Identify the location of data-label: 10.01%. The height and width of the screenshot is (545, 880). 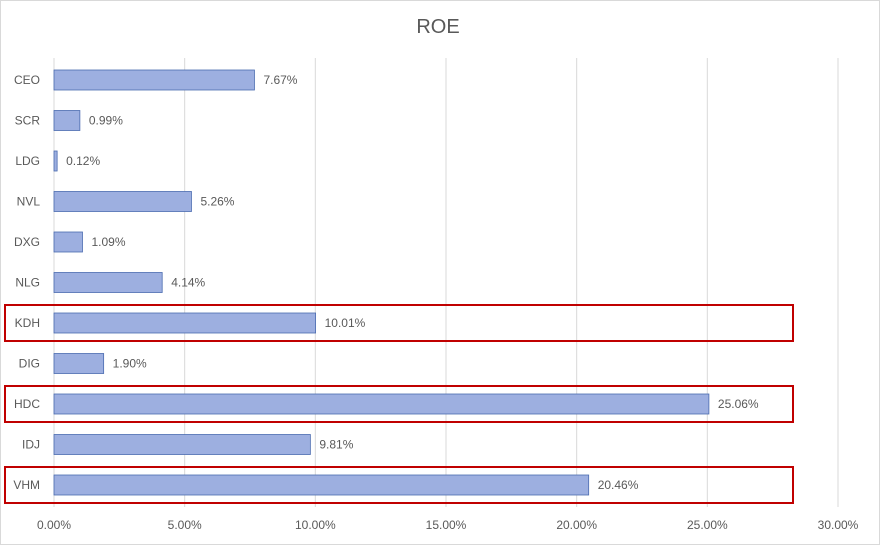
(345, 323).